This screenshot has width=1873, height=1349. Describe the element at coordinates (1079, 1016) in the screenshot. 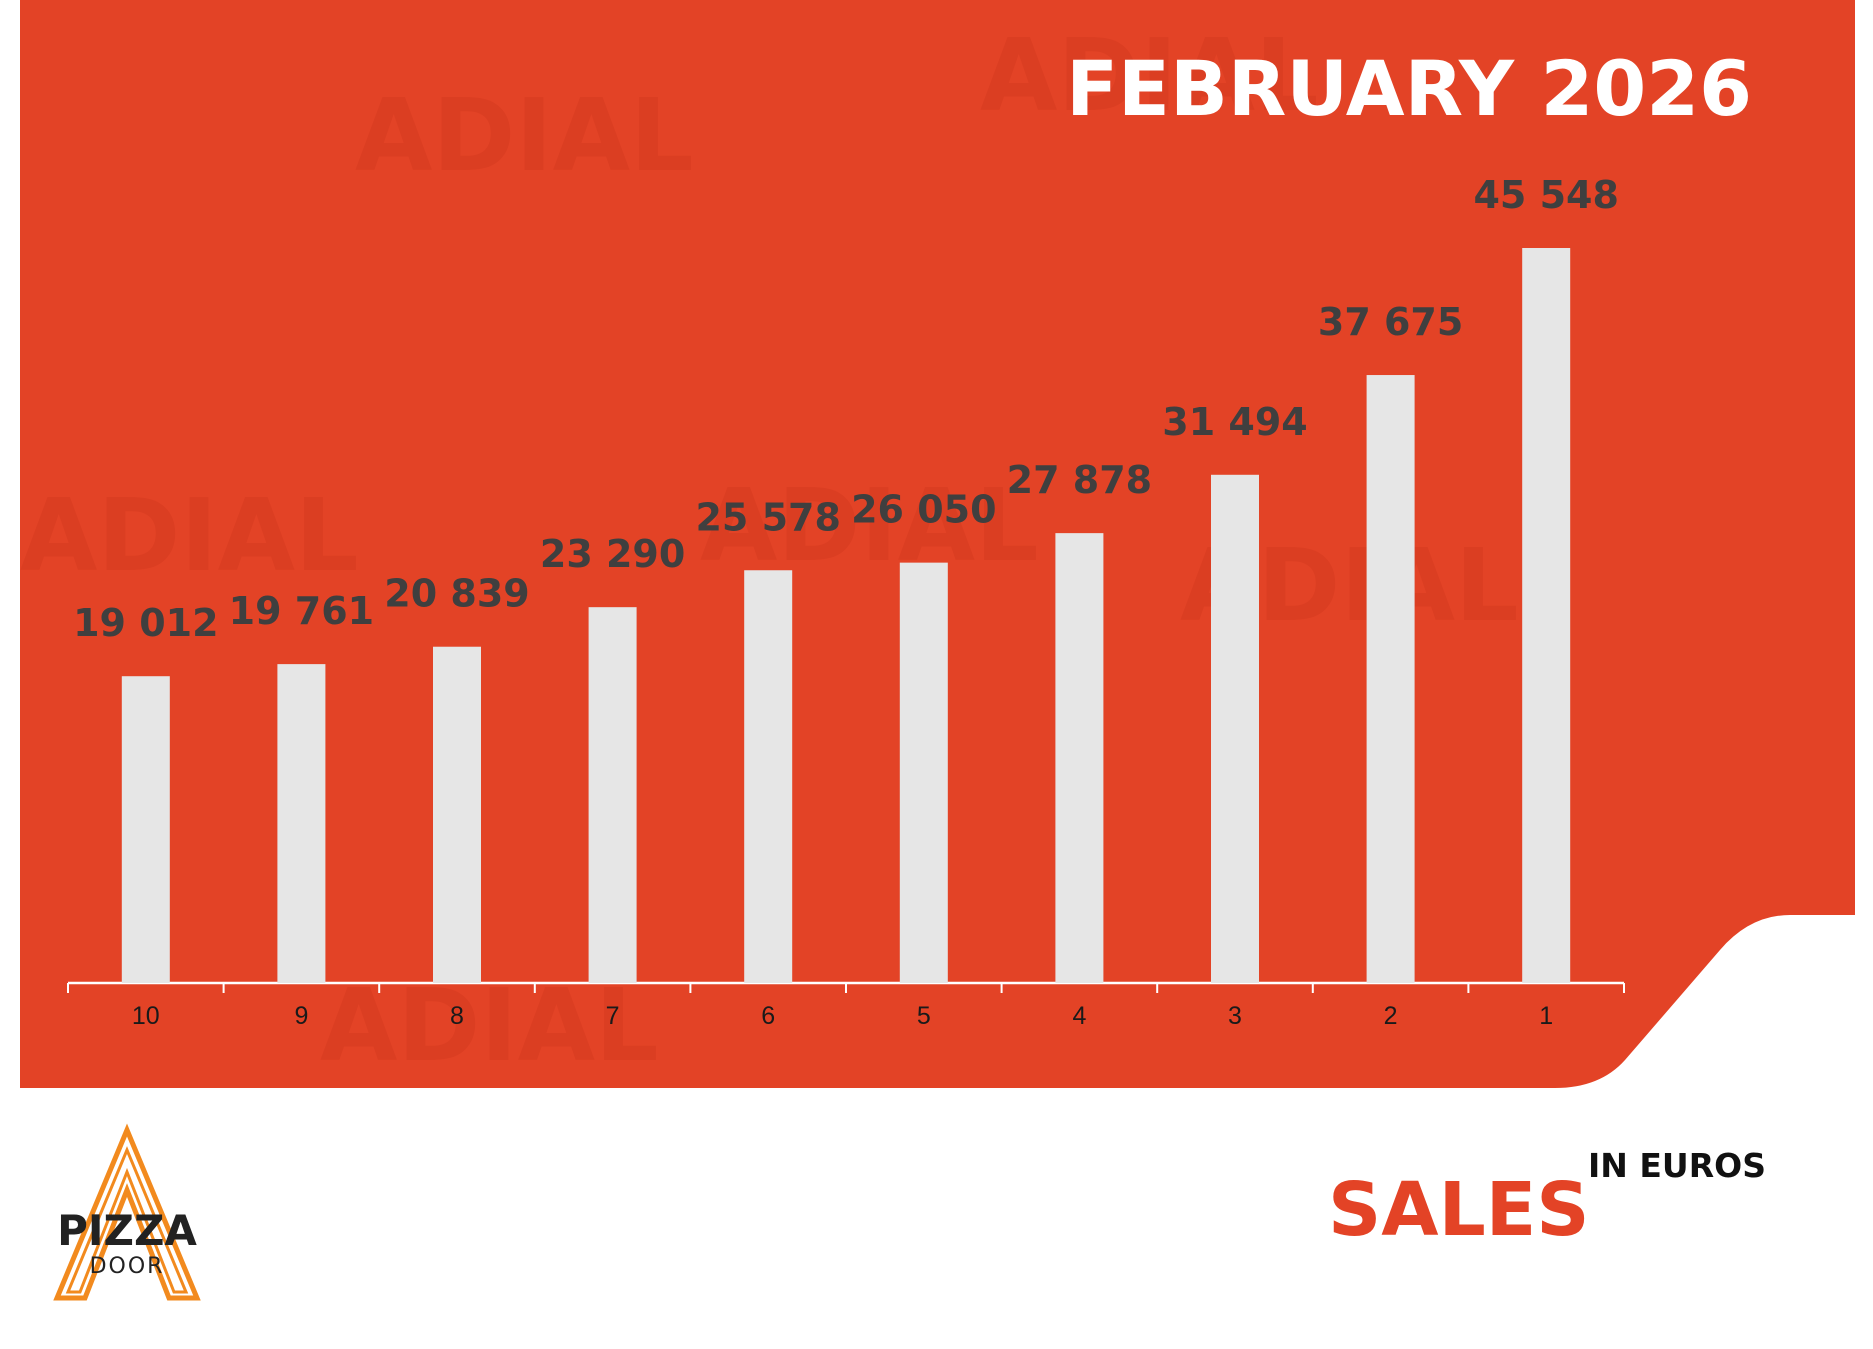

I see `x-tick-label: 4` at that location.